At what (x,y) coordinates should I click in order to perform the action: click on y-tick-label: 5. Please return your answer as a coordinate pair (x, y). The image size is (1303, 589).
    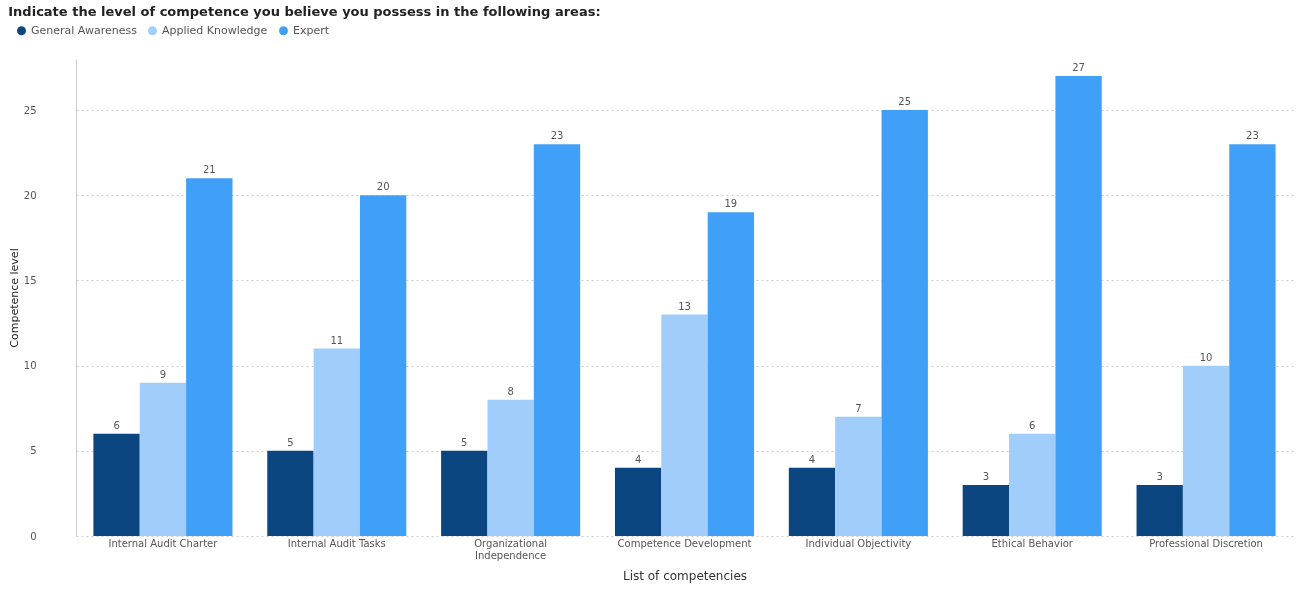
    Looking at the image, I should click on (33, 451).